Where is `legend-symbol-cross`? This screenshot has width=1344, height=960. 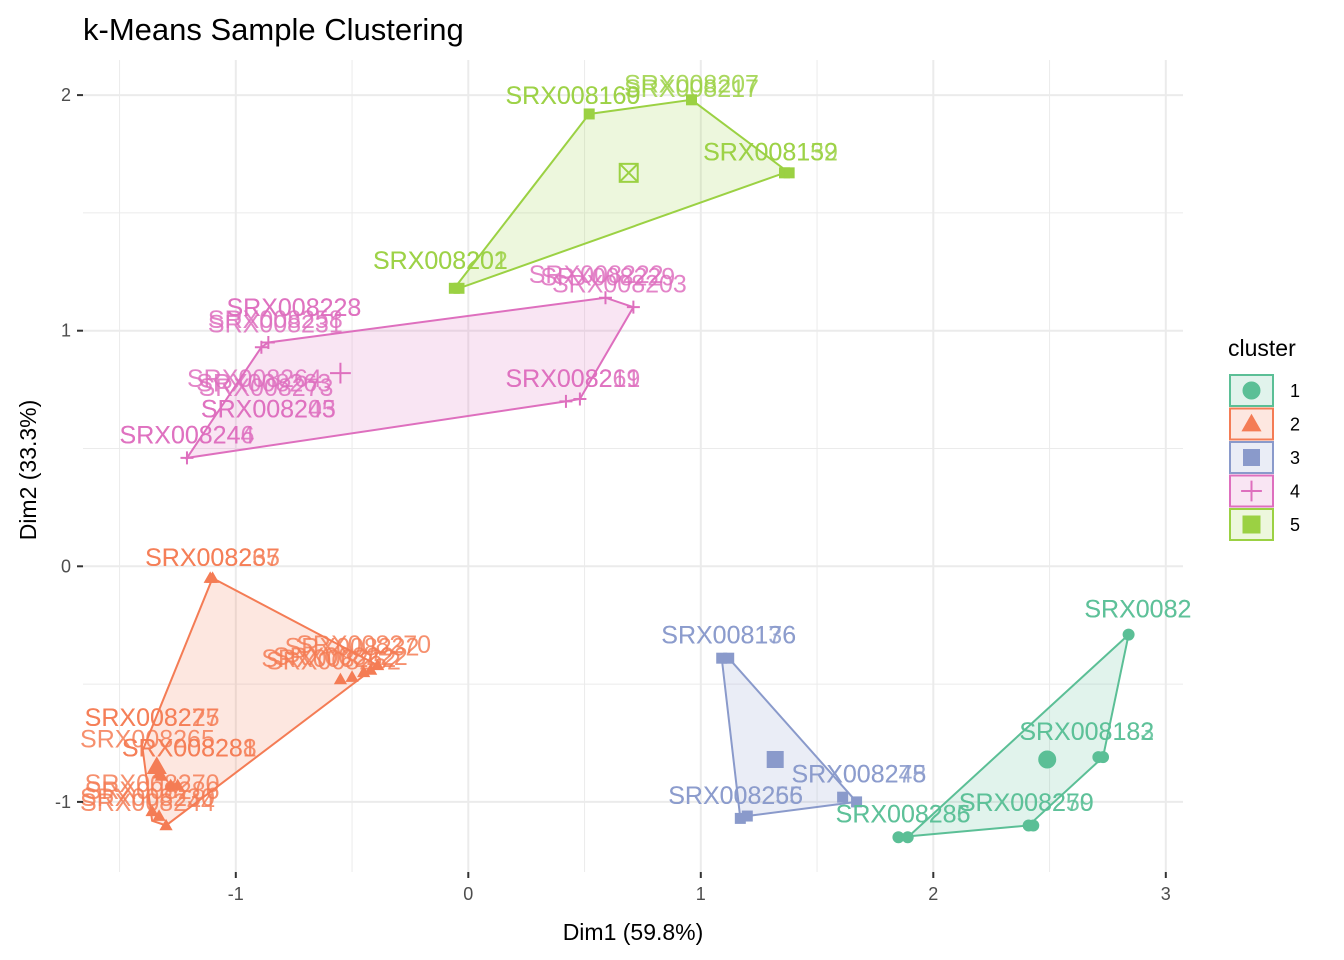 legend-symbol-cross is located at coordinates (1251, 524).